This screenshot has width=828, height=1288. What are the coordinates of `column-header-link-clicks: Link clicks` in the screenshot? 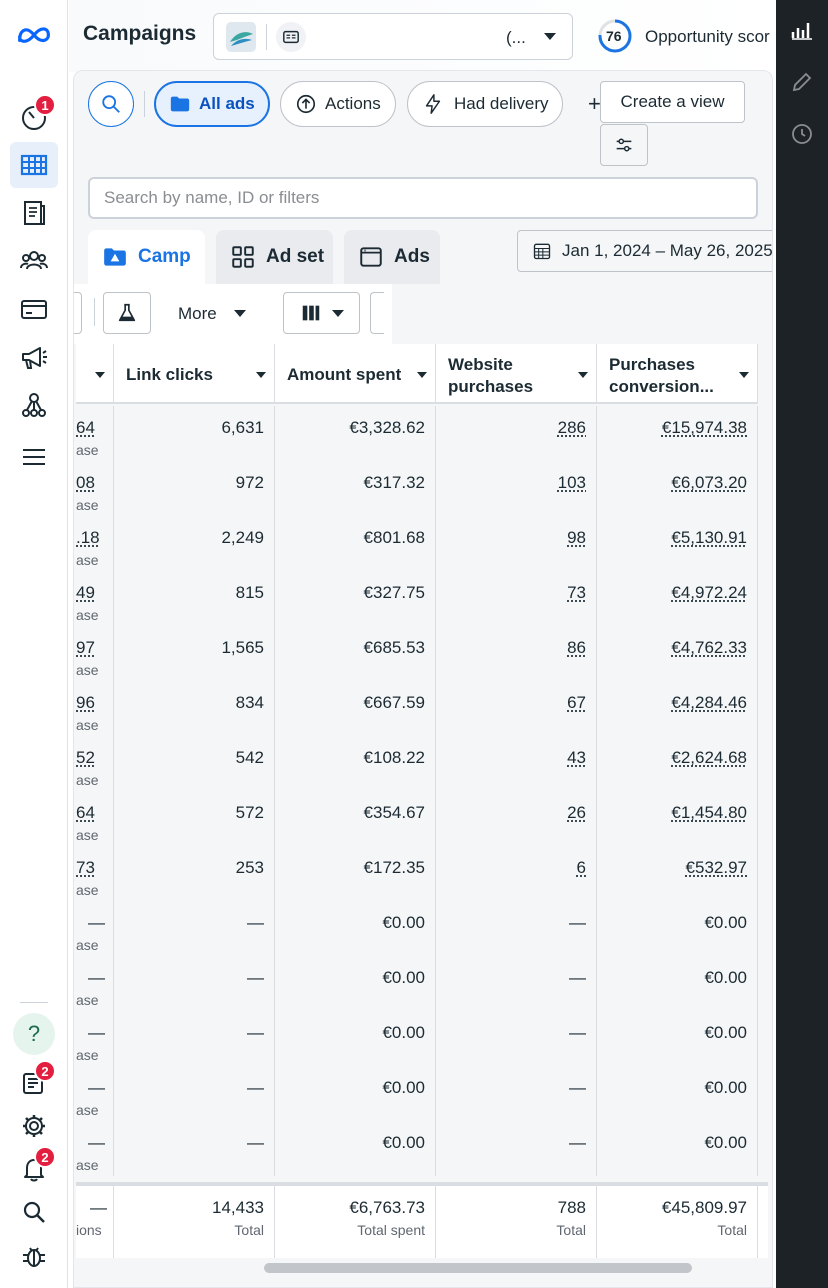 It's located at (194, 374).